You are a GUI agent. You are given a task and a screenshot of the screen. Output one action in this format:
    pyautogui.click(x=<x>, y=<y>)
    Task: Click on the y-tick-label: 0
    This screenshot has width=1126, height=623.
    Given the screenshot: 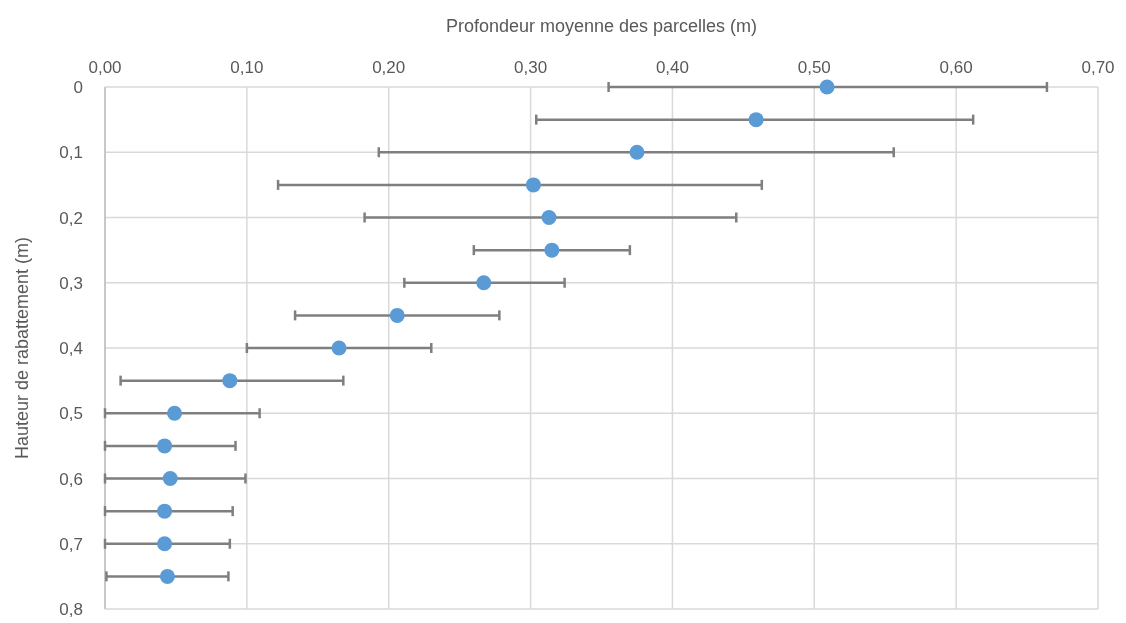 What is the action you would take?
    pyautogui.click(x=78, y=87)
    